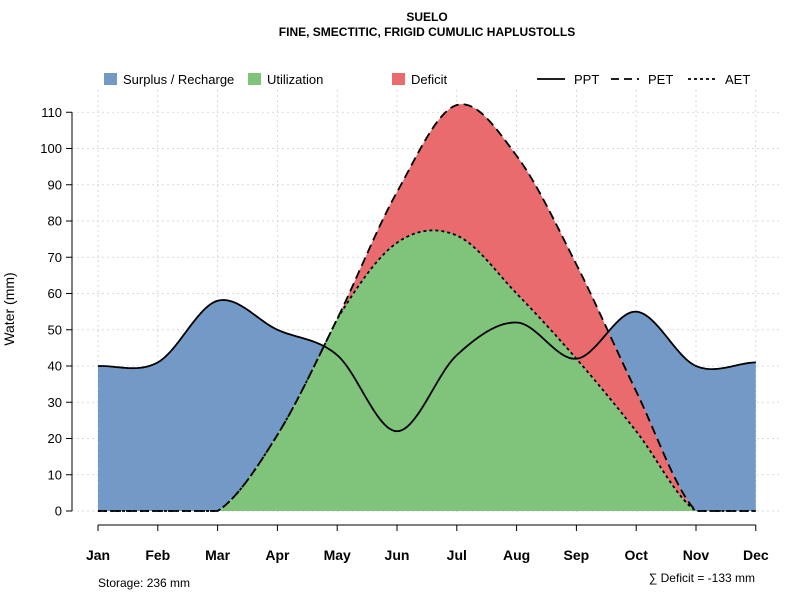 The height and width of the screenshot is (600, 800). I want to click on x-tick-label-oct: Oct, so click(637, 555).